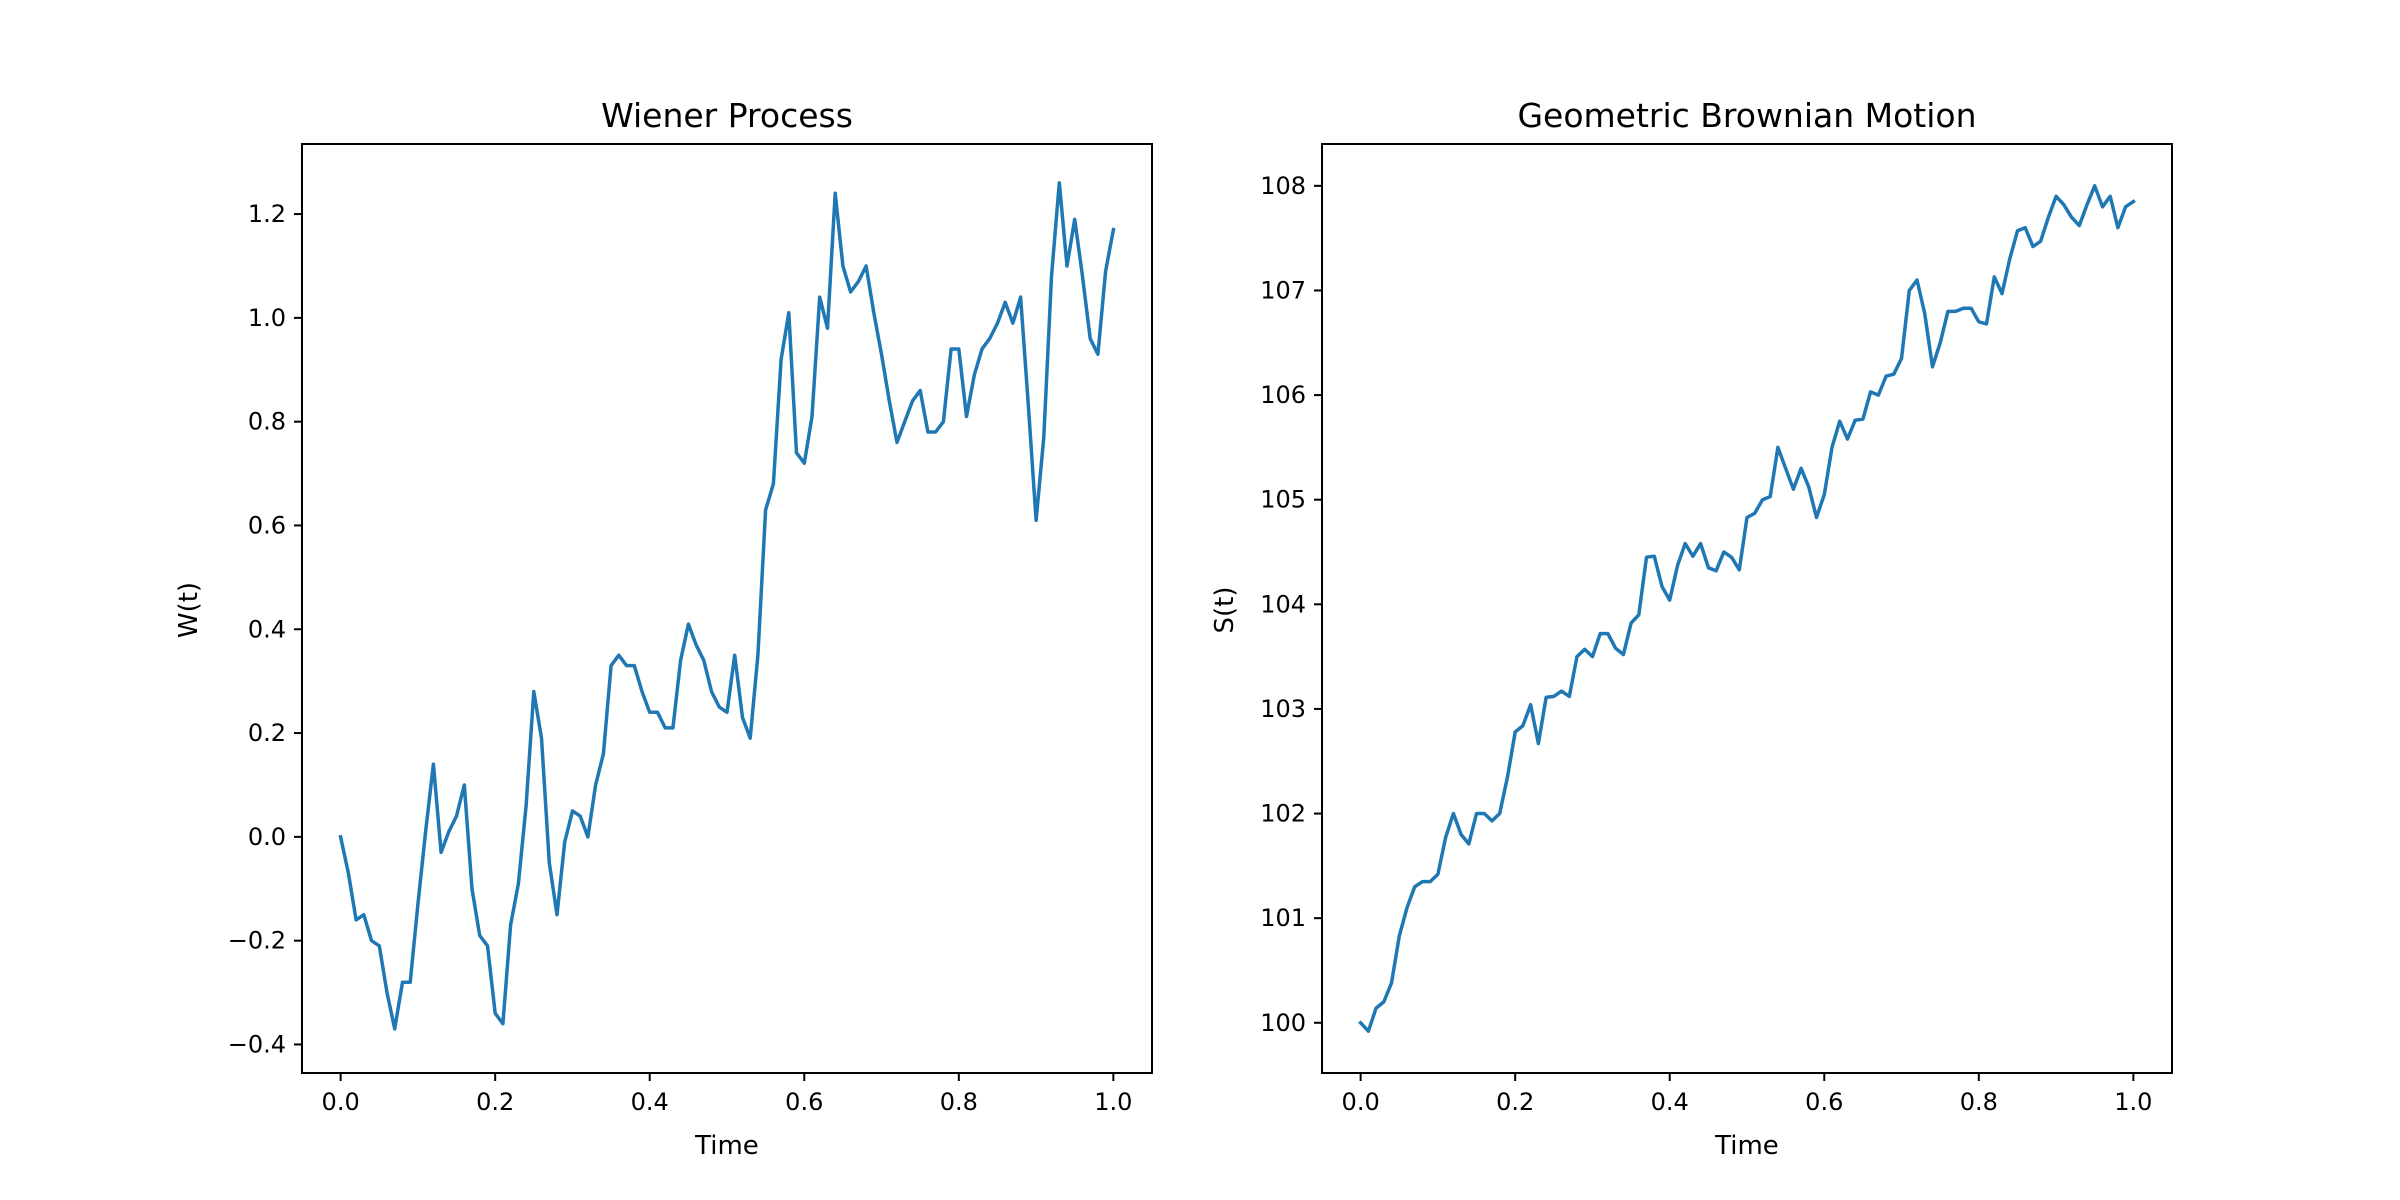 This screenshot has width=2400, height=1200. Describe the element at coordinates (1283, 918) in the screenshot. I see `y-tick-label: 101` at that location.